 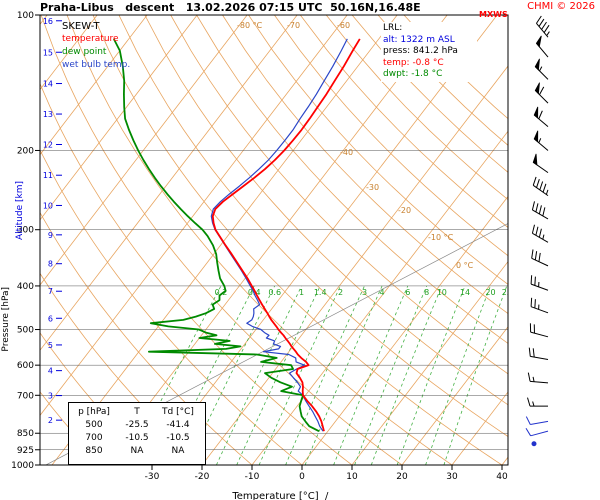 I want to click on legend-dew-point: dew point, so click(x=84, y=52).